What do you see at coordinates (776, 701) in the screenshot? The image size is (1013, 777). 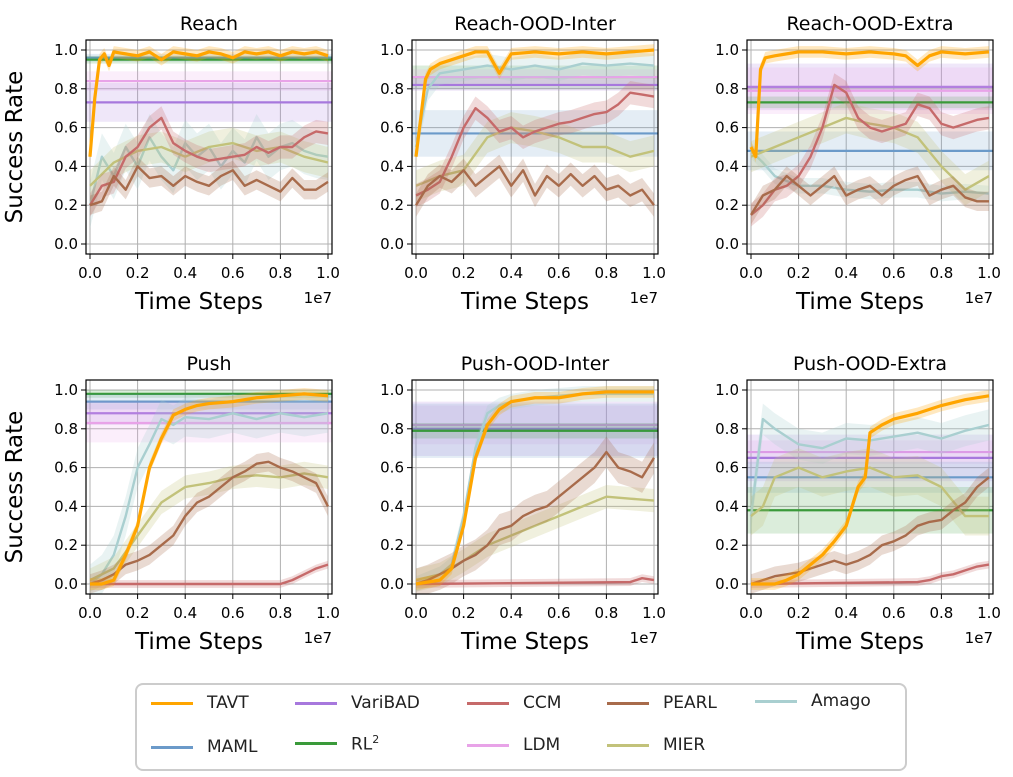 I see `legend-swatch-amago` at bounding box center [776, 701].